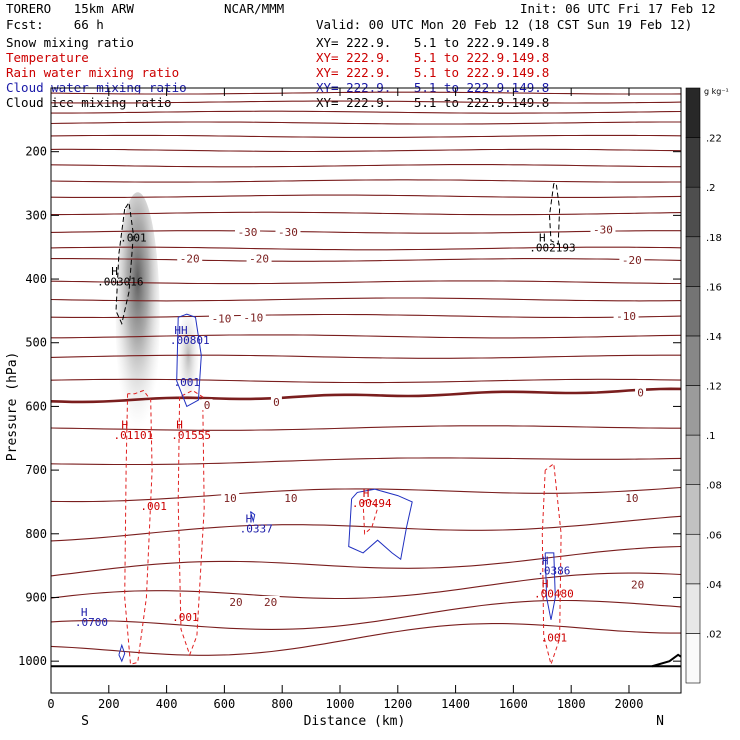  What do you see at coordinates (629, 704) in the screenshot?
I see `x-tick-label: 2000` at bounding box center [629, 704].